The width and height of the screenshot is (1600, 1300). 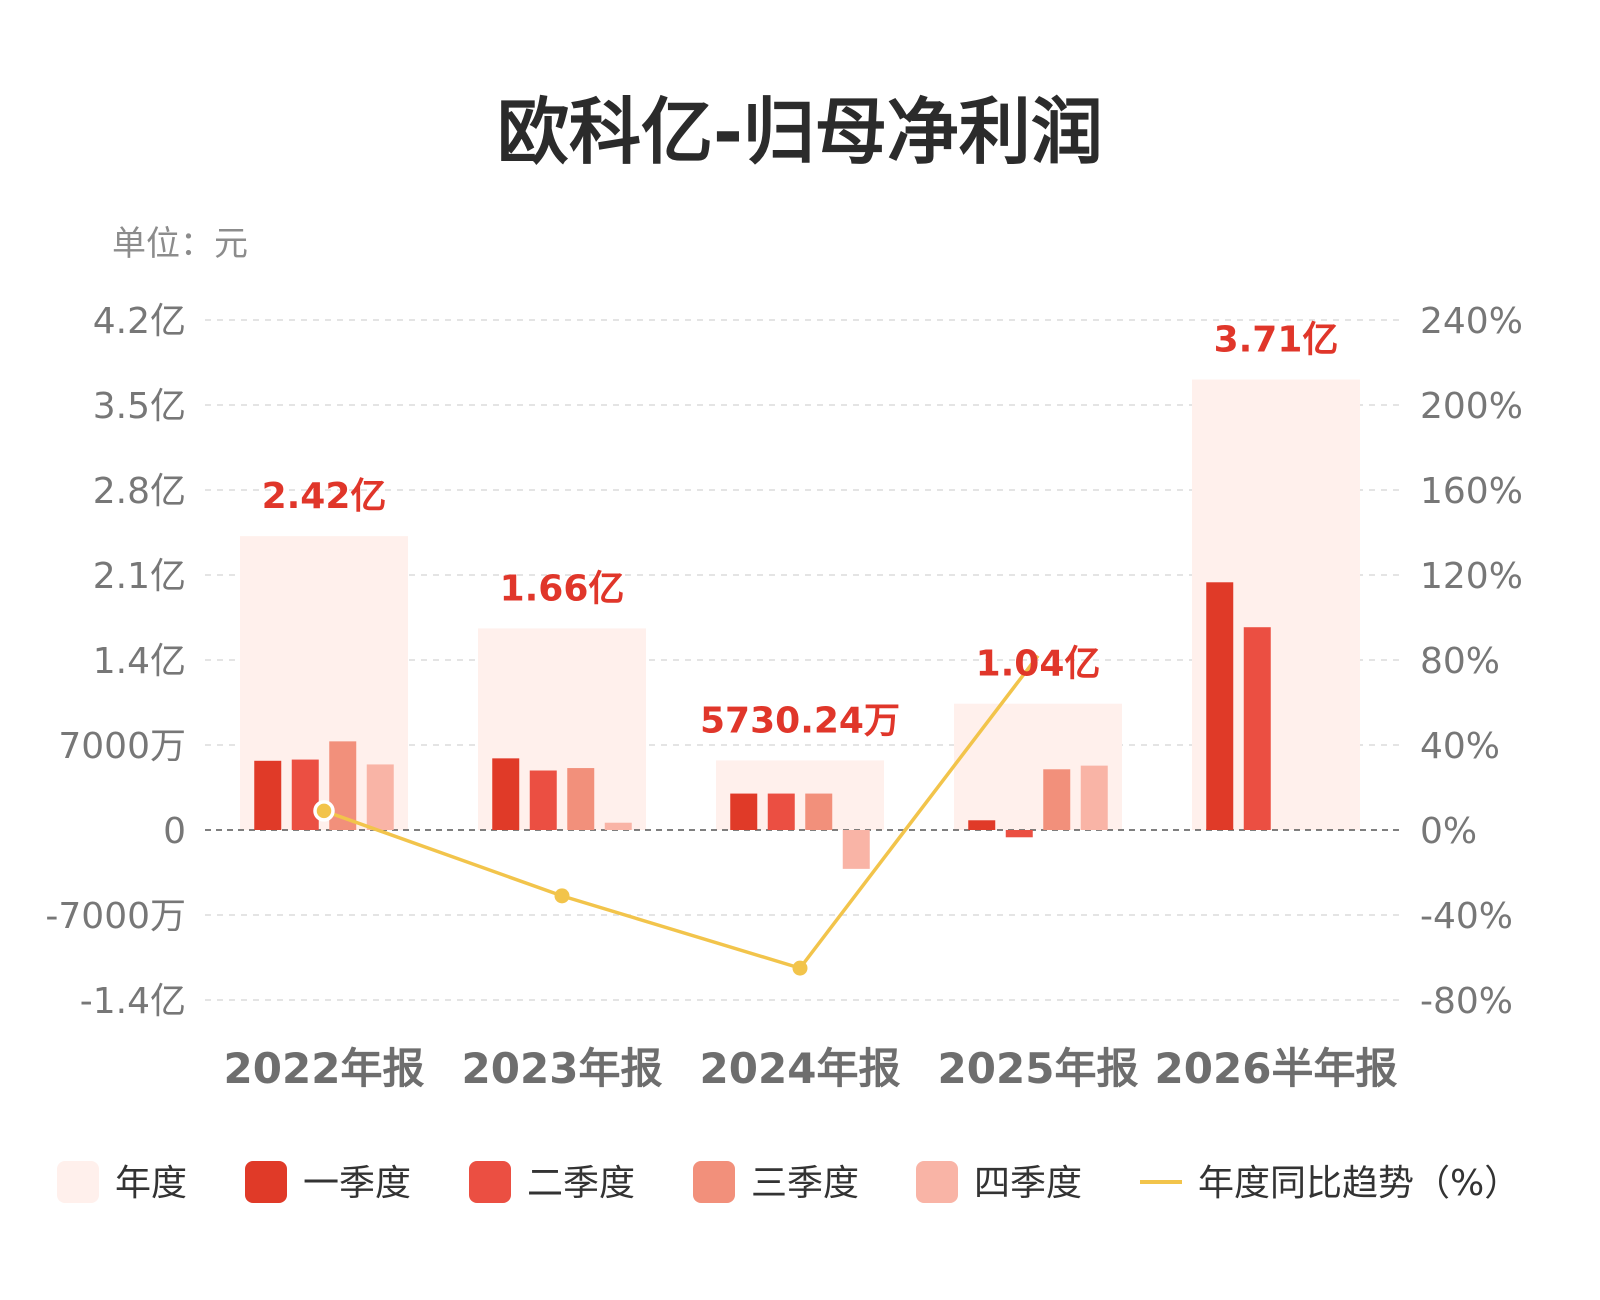 I want to click on legend: 年度 一季度 二季度 三季度 四季度 年度同比趋势（%）, so click(x=788, y=1182).